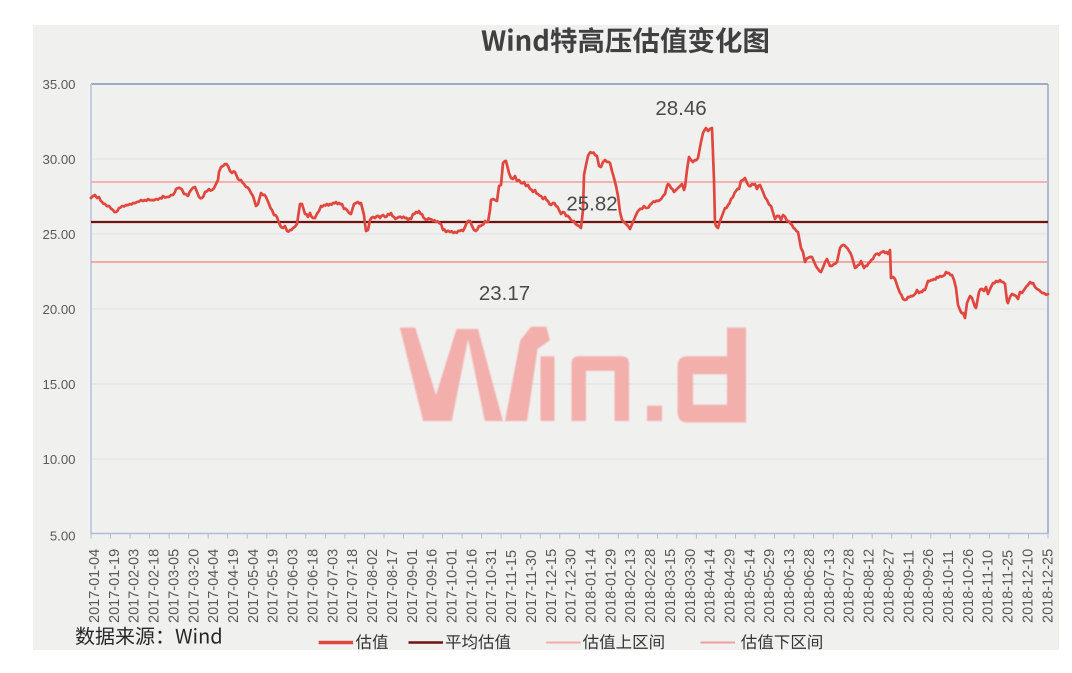 The image size is (1072, 673). What do you see at coordinates (770, 586) in the screenshot?
I see `svg-text: 2018-05-29` at bounding box center [770, 586].